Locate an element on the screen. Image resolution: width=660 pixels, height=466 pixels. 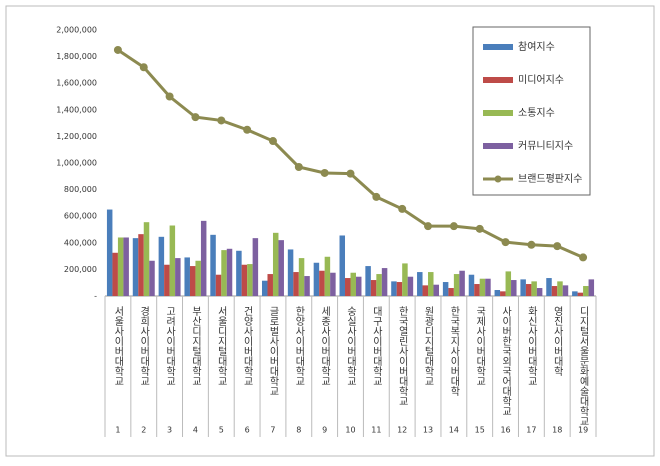
legend-label: 브랜드평판지수 is located at coordinates (550, 179).